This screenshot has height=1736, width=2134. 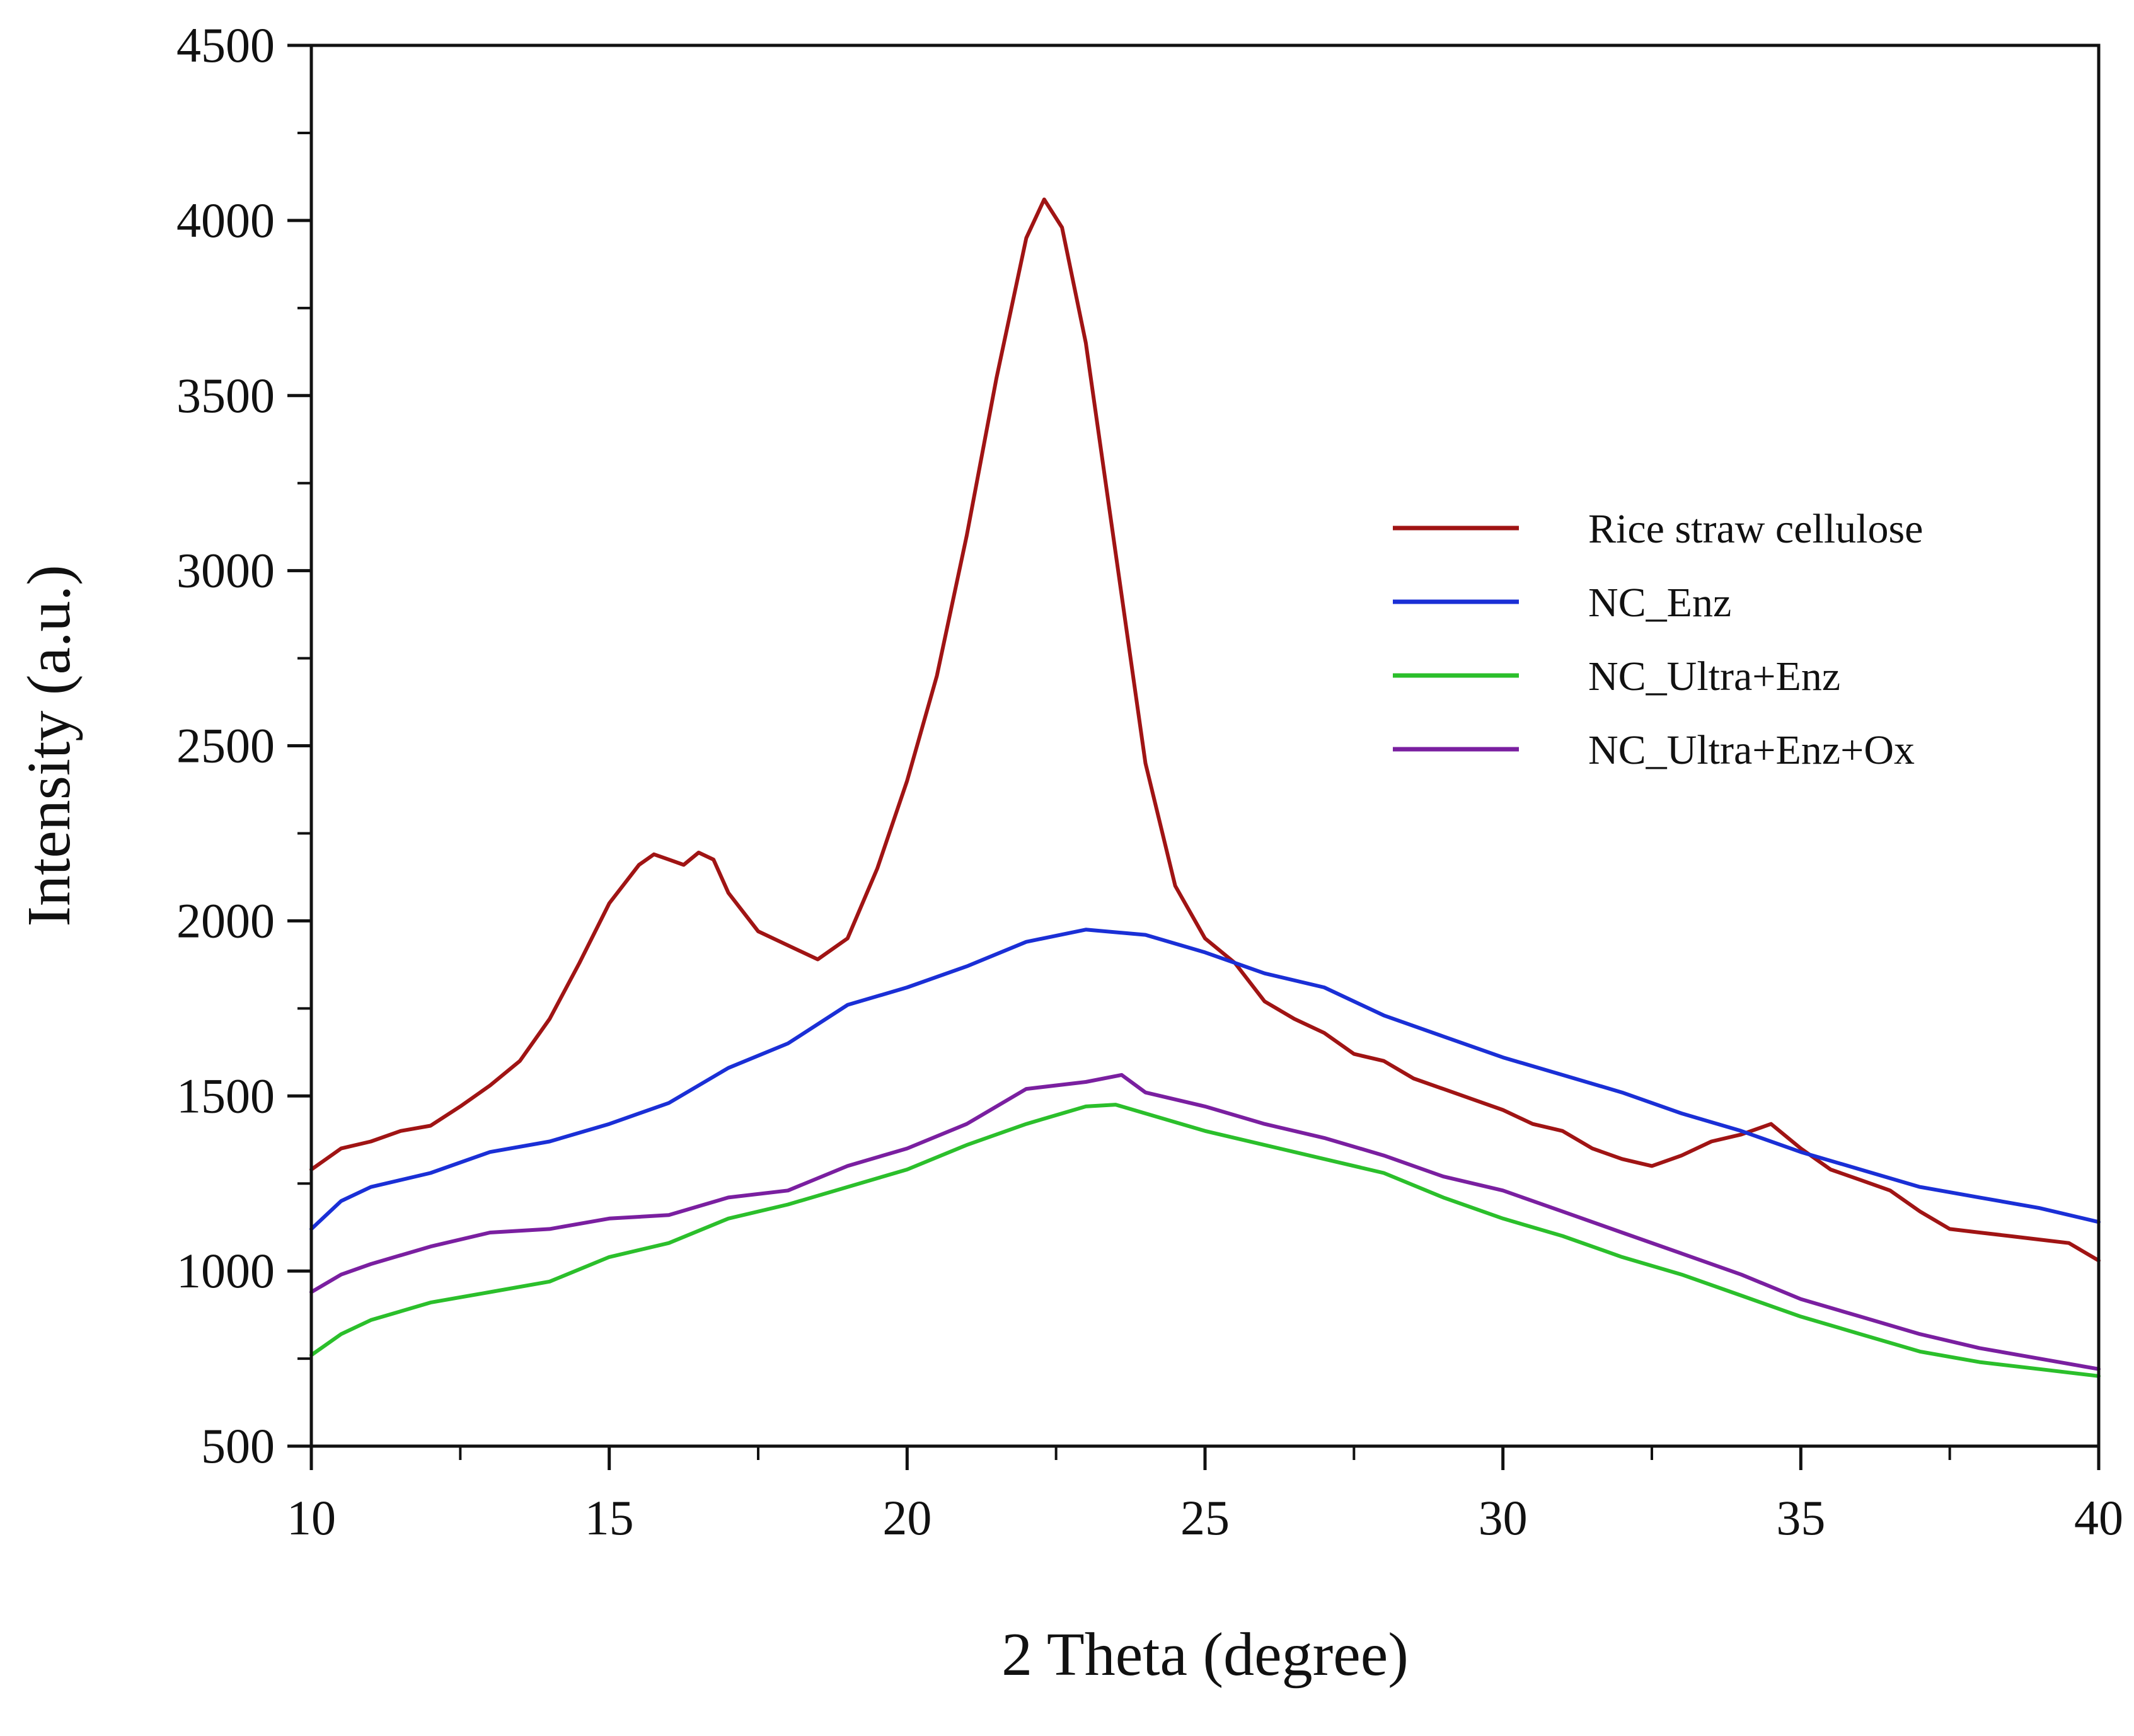 I want to click on x-tick-label: 10, so click(x=312, y=1517).